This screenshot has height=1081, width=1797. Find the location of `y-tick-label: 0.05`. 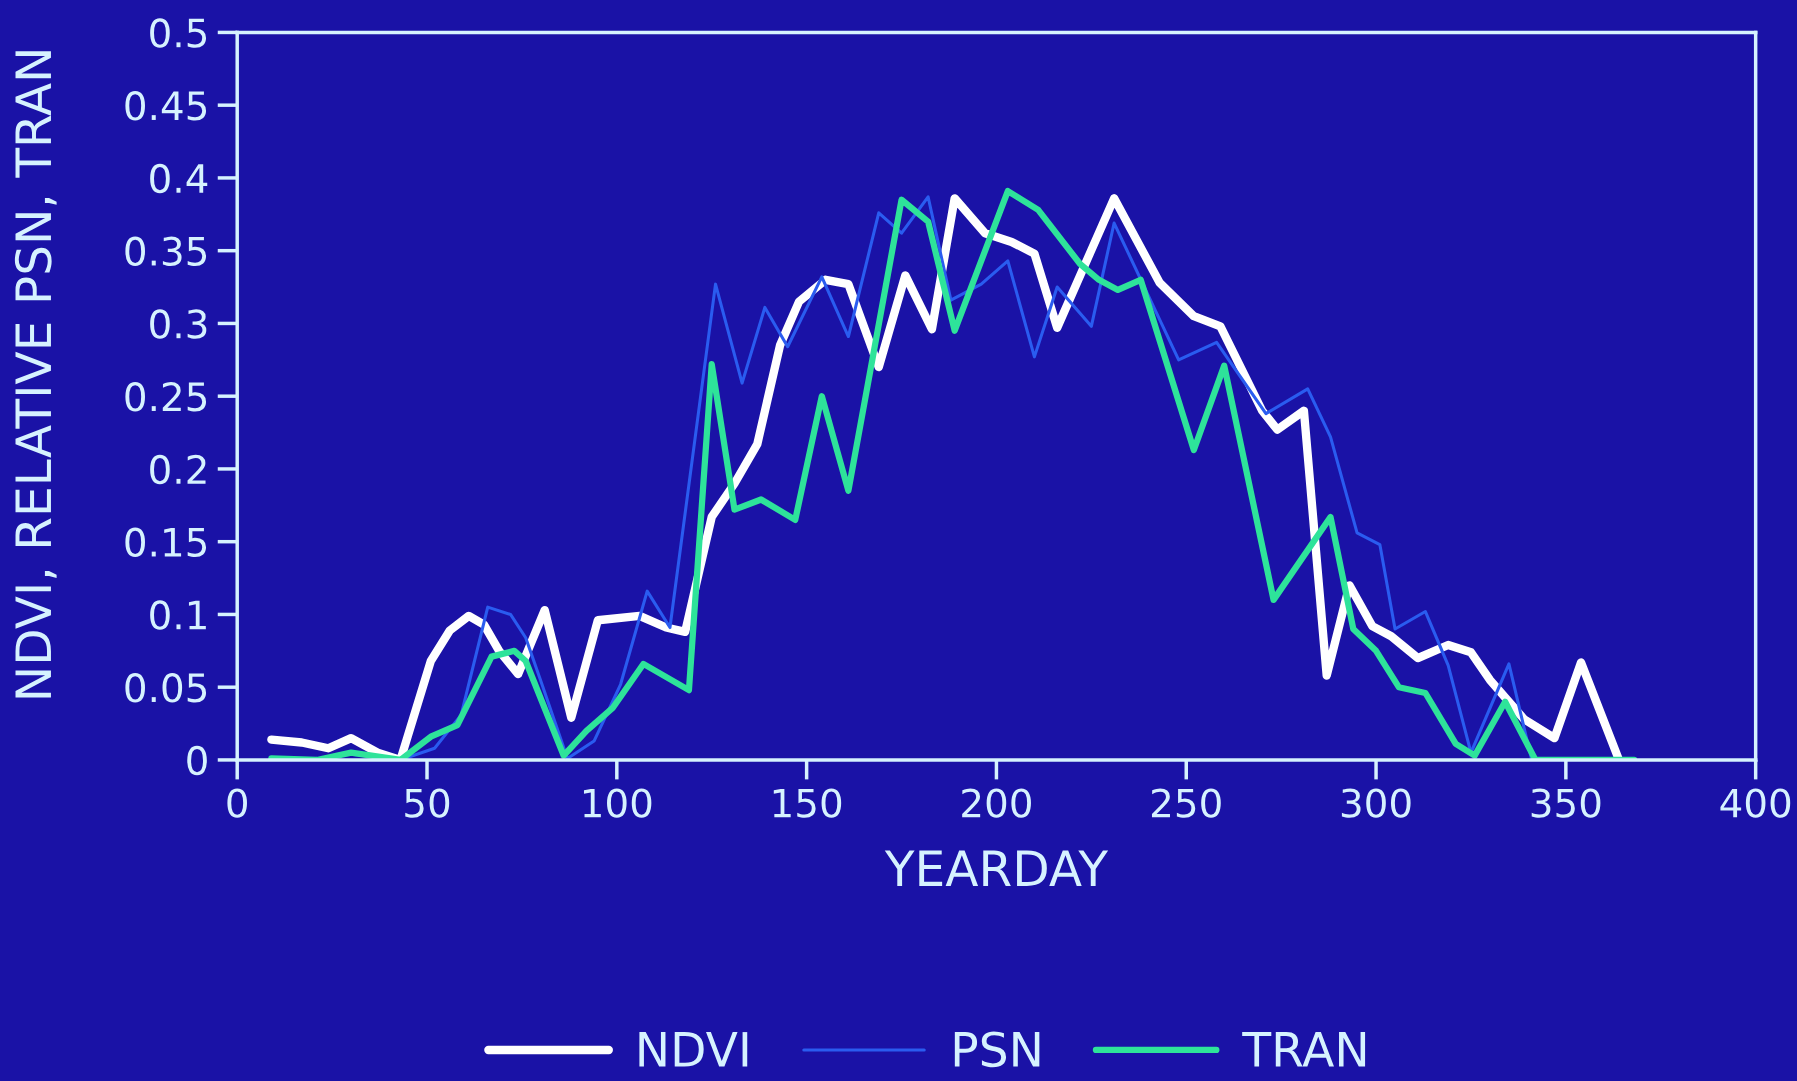

y-tick-label: 0.05 is located at coordinates (166, 688).